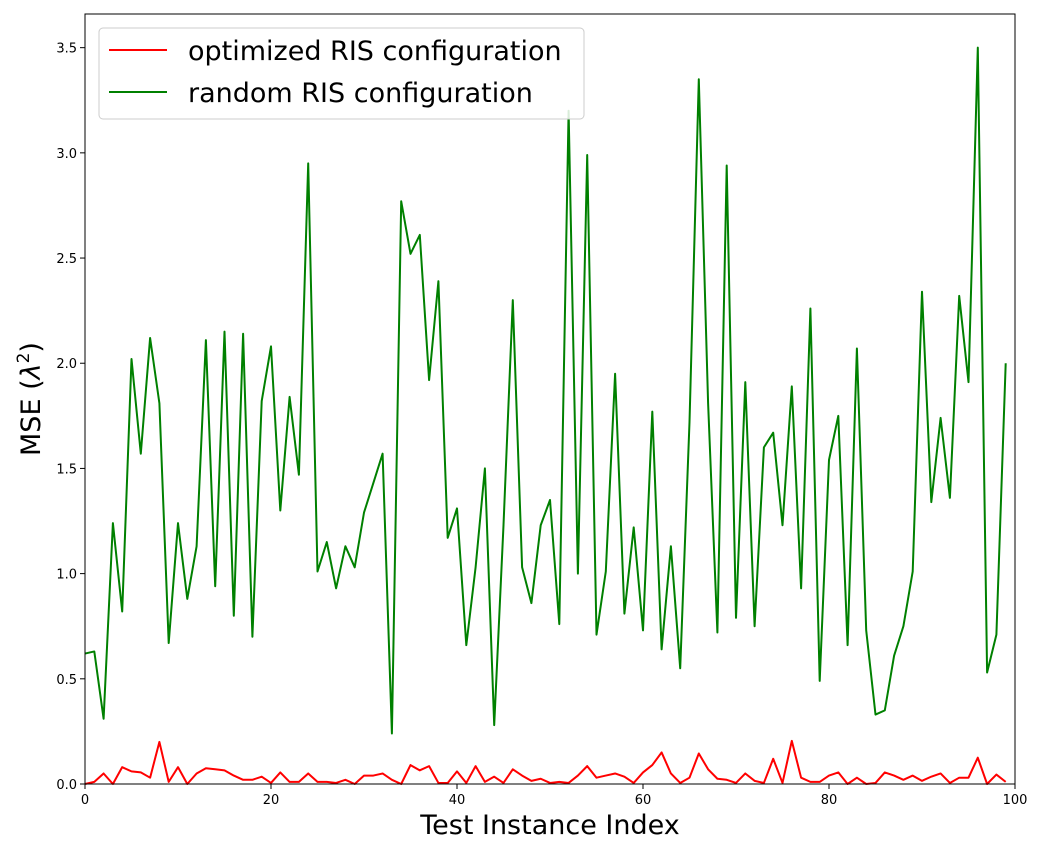 This screenshot has height=851, width=1052. I want to click on y-axis-label: MSE (λ2), so click(30, 399).